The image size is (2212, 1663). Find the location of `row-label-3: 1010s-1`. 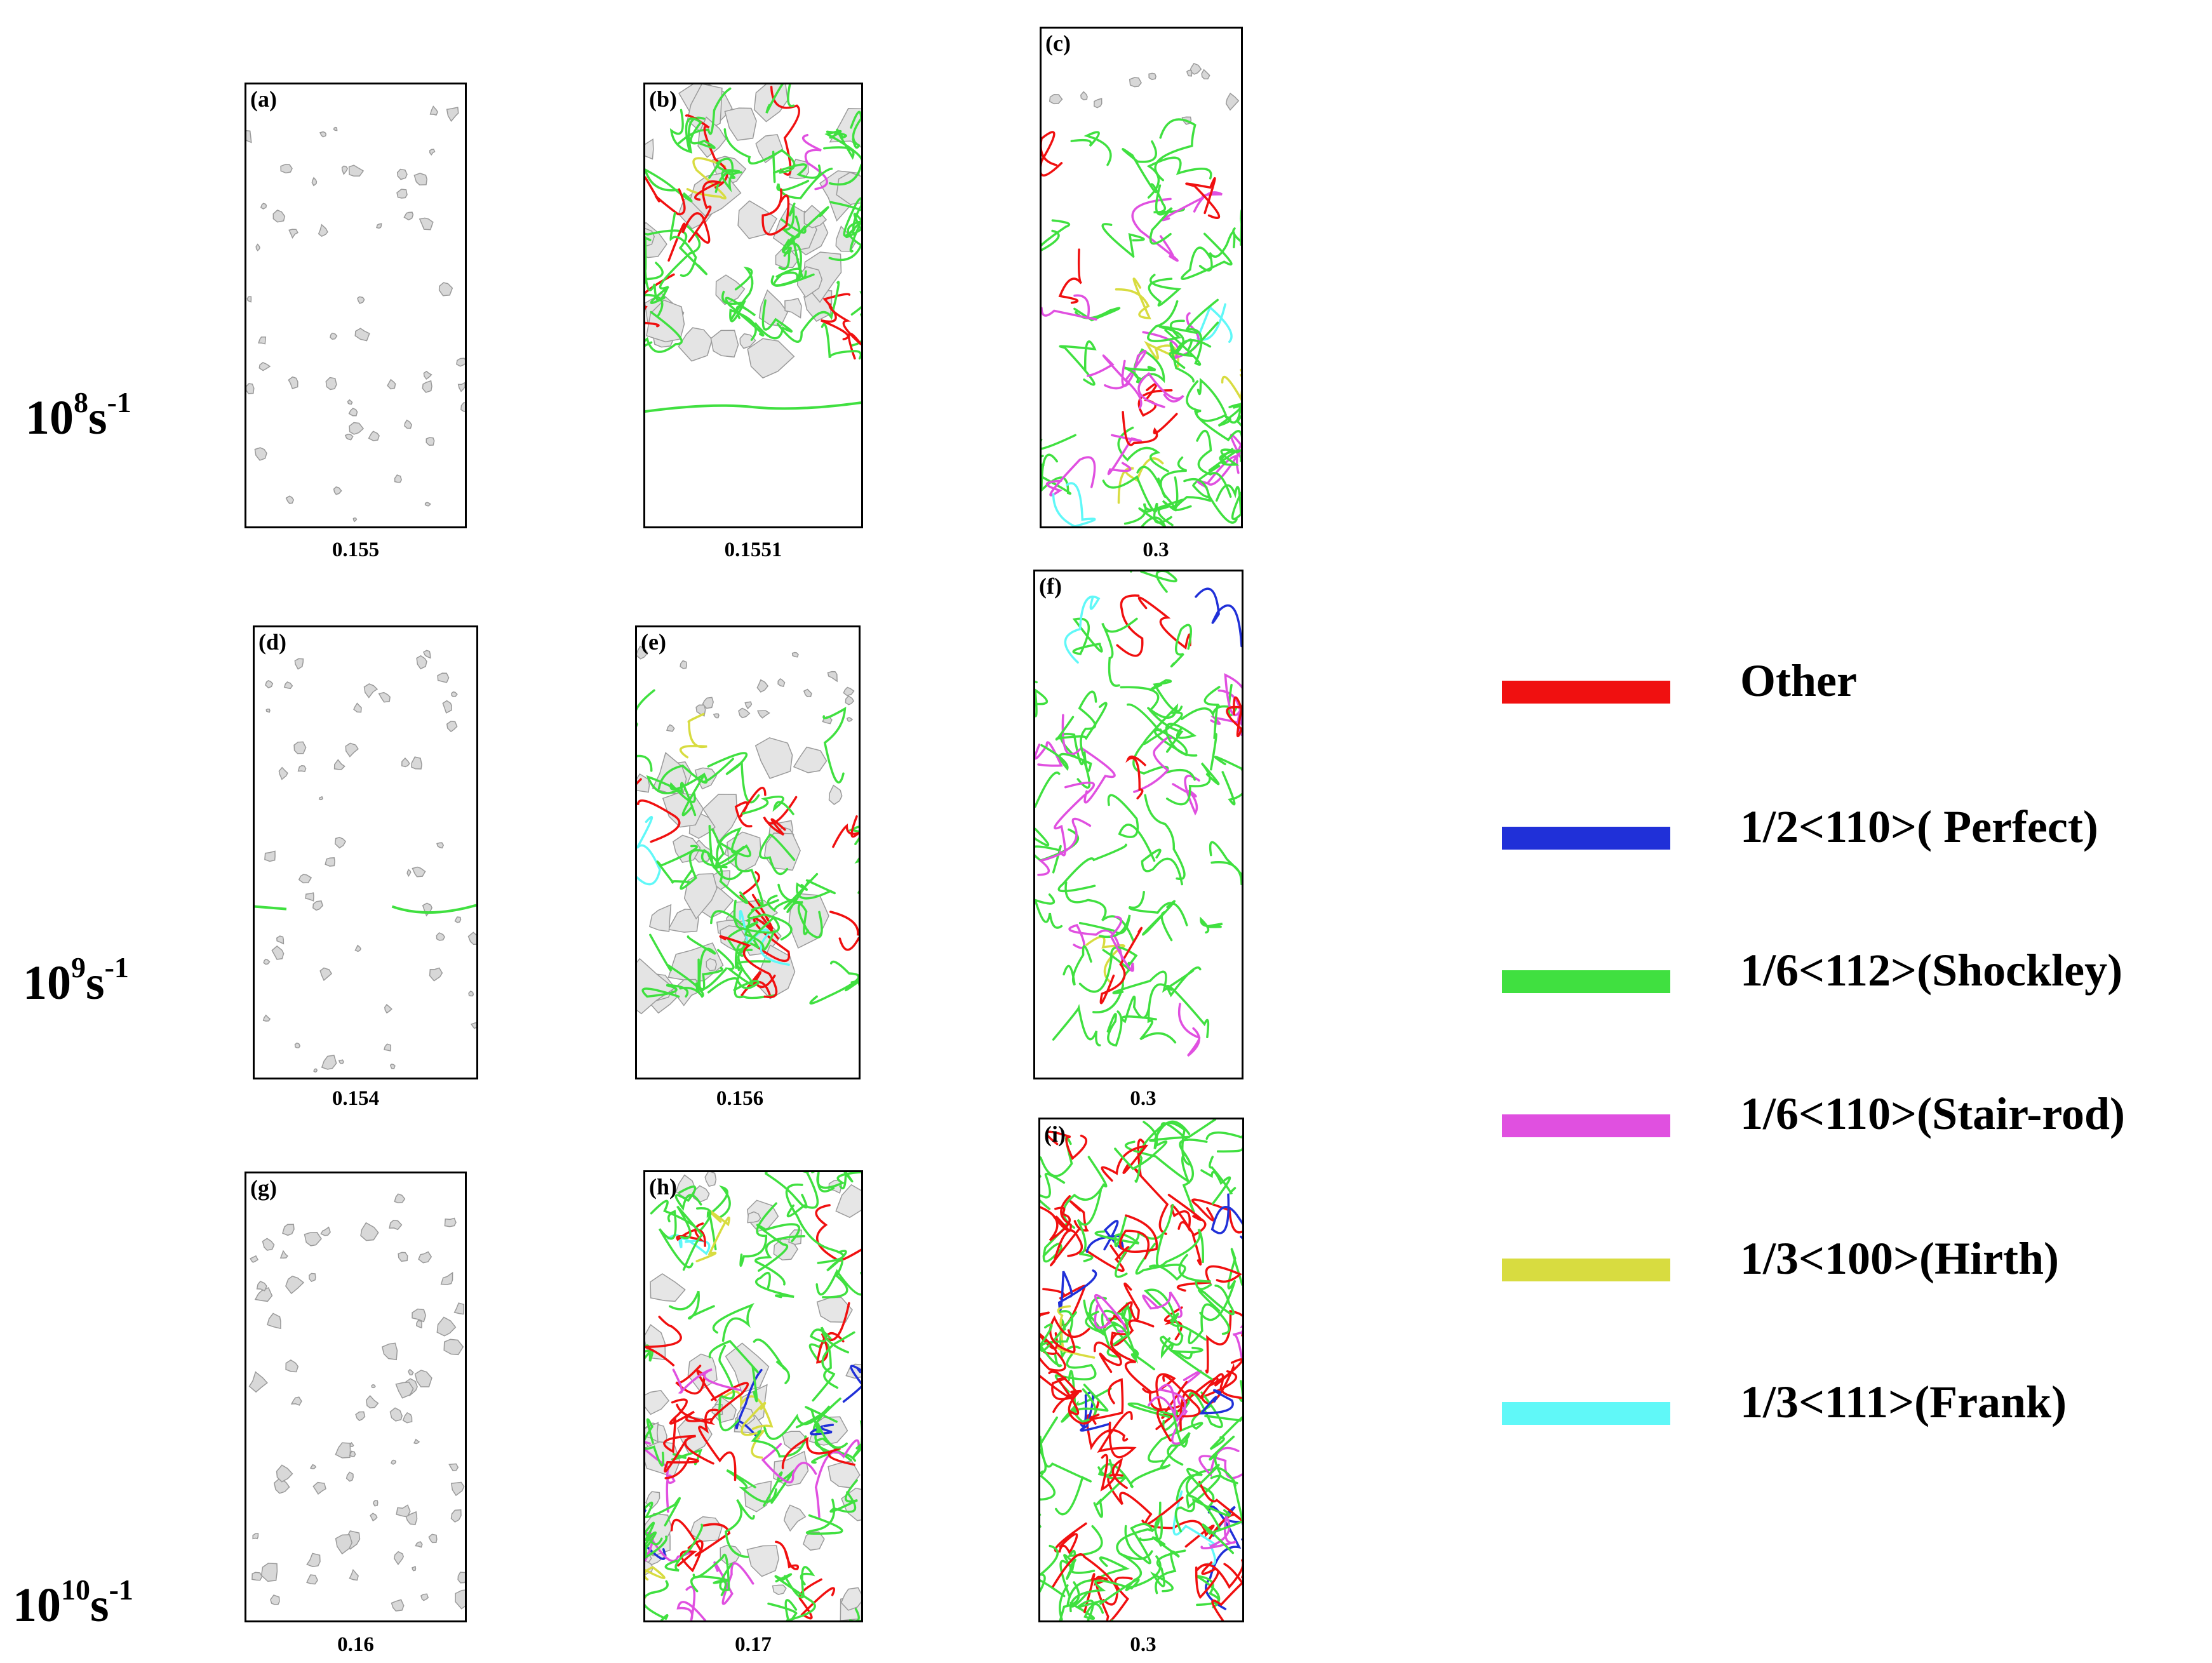

row-label-3: 1010s-1 is located at coordinates (73, 1603).